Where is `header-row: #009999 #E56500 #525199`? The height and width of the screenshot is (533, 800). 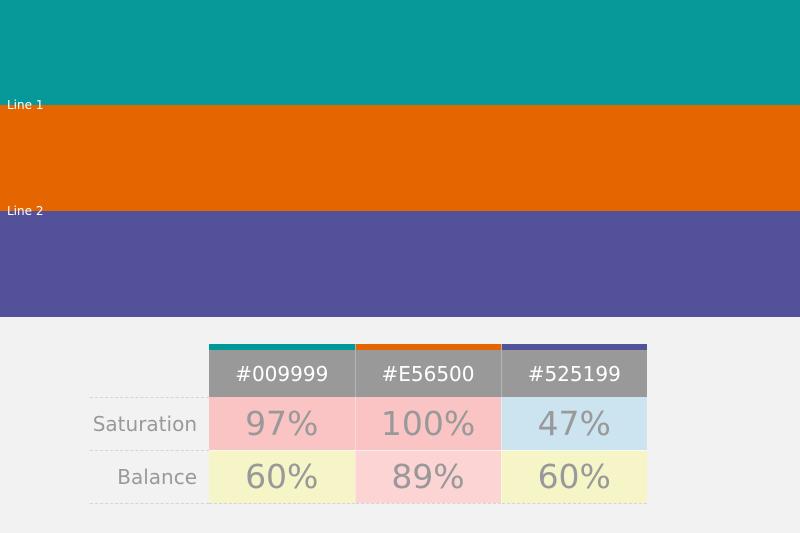 header-row: #009999 #E56500 #525199 is located at coordinates (368, 370).